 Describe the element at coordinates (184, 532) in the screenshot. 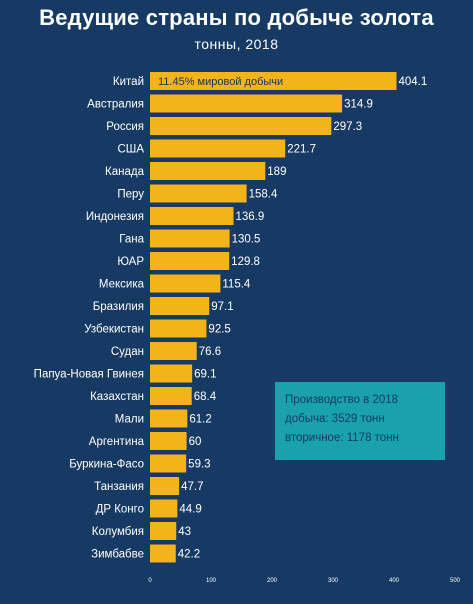

I see `value-label: 43` at that location.